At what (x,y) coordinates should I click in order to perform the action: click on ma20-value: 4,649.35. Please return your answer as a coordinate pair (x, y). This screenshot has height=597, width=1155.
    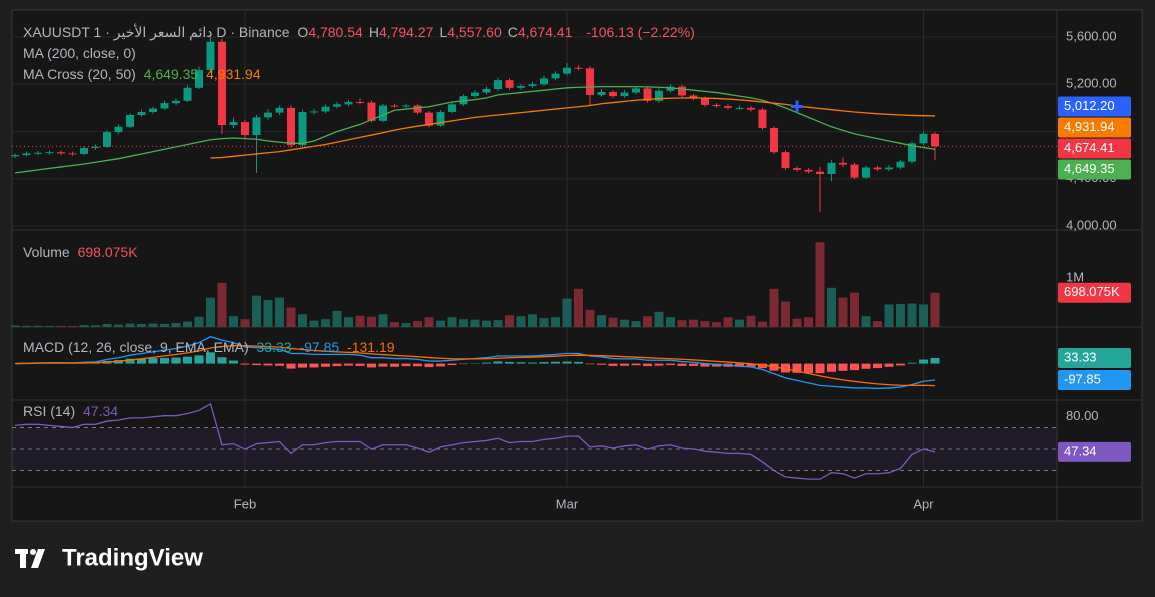
    Looking at the image, I should click on (171, 74).